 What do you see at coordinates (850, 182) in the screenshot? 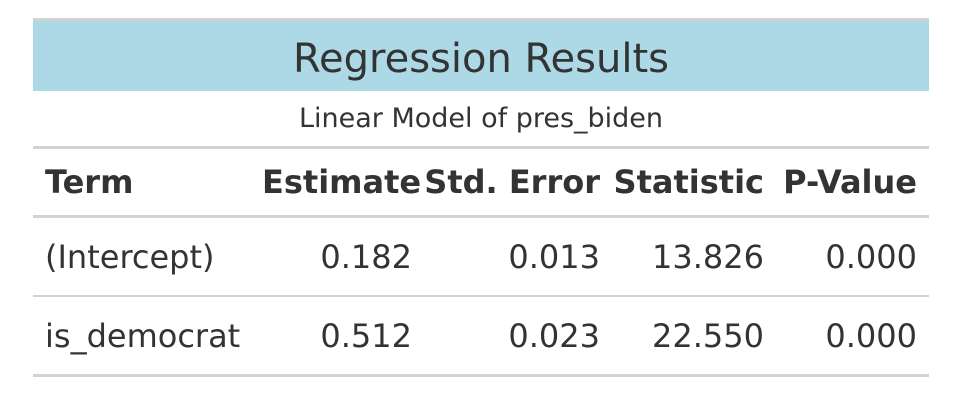
I see `header-p-value: P-Value` at bounding box center [850, 182].